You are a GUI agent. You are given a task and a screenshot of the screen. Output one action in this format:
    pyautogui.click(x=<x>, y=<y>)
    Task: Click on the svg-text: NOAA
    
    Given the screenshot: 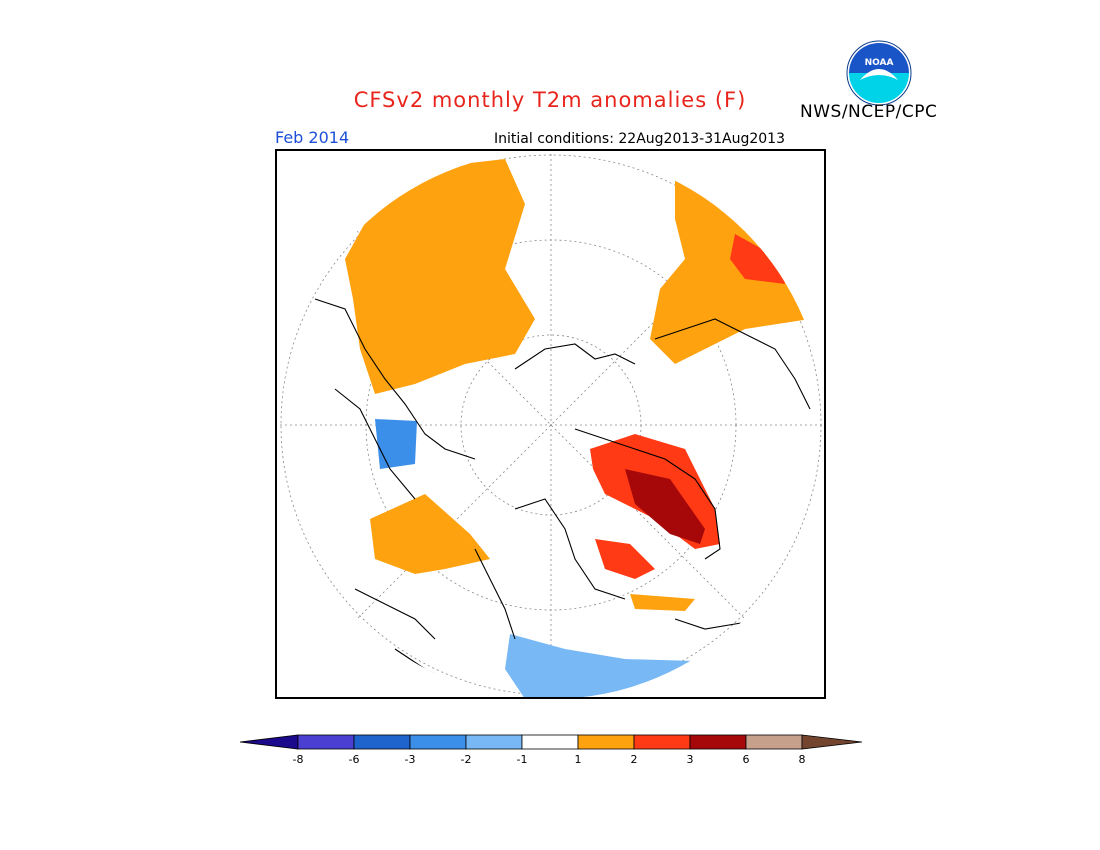 What is the action you would take?
    pyautogui.click(x=879, y=63)
    